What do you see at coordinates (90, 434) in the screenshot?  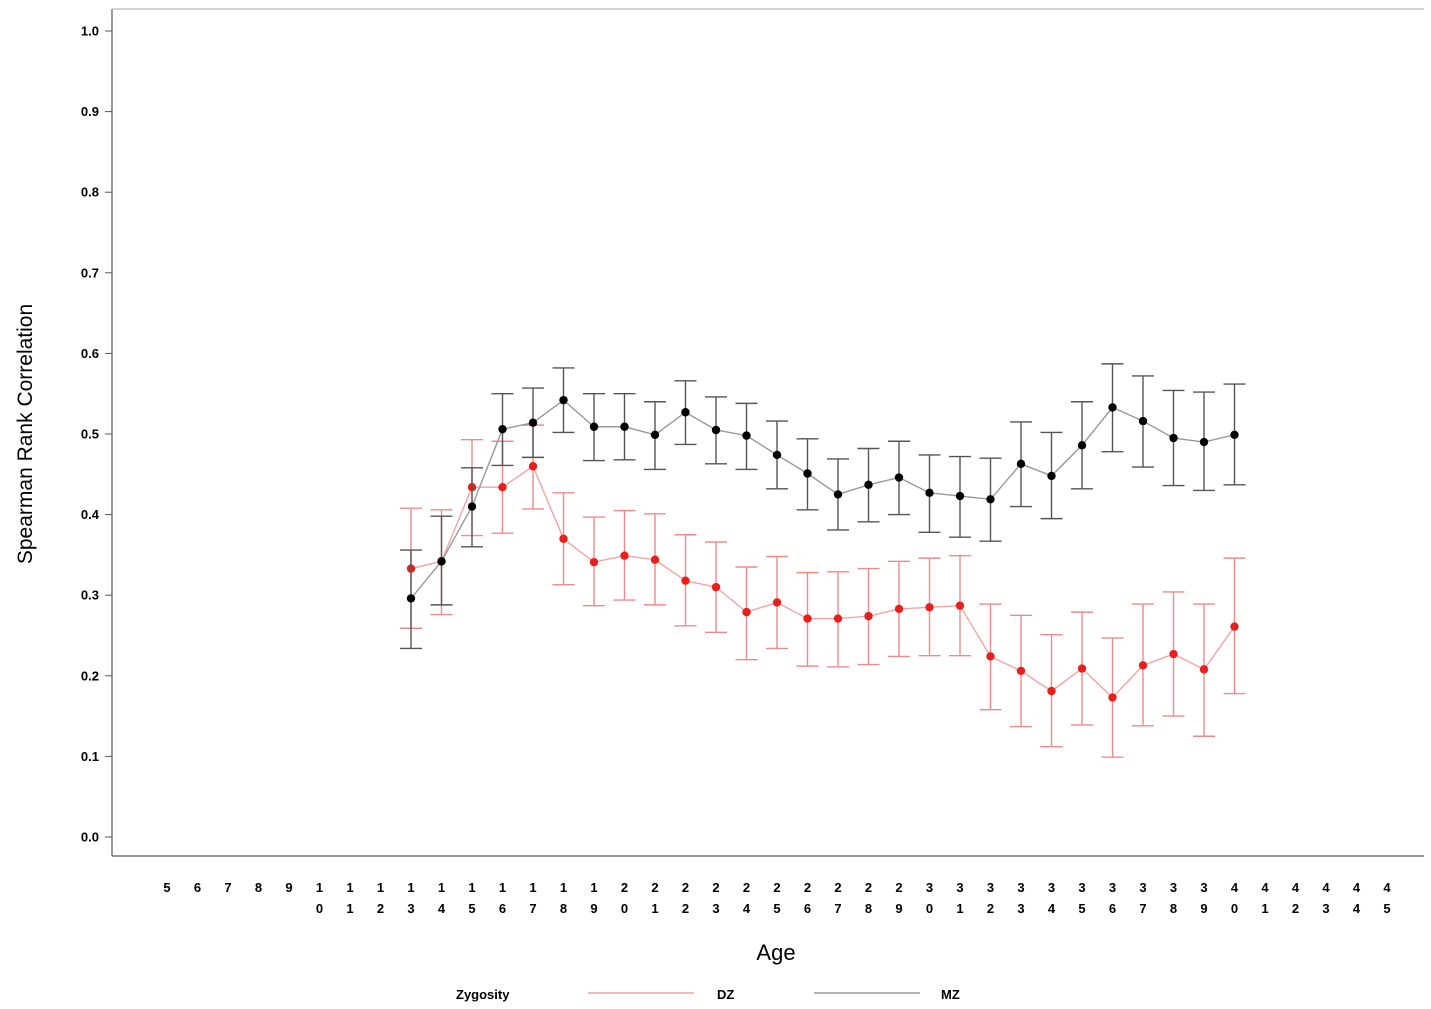 I see `y-tick-label: 0.5` at bounding box center [90, 434].